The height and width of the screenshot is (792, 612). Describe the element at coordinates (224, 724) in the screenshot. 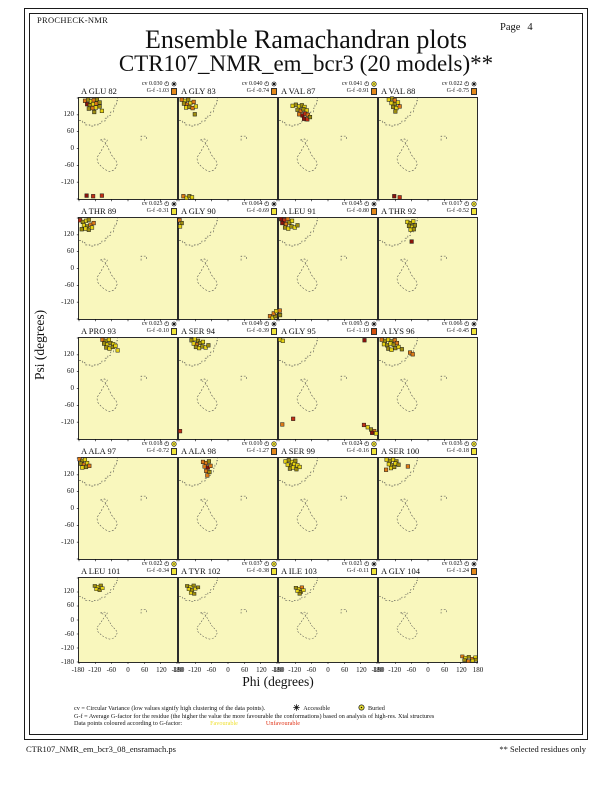

I see `favourable-label: Favourable` at that location.